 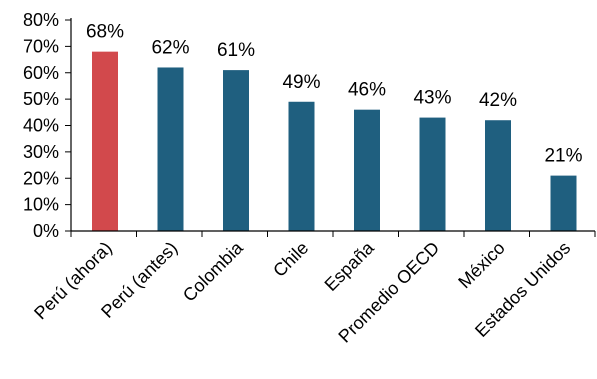 What do you see at coordinates (170, 47) in the screenshot?
I see `data-label: 62%` at bounding box center [170, 47].